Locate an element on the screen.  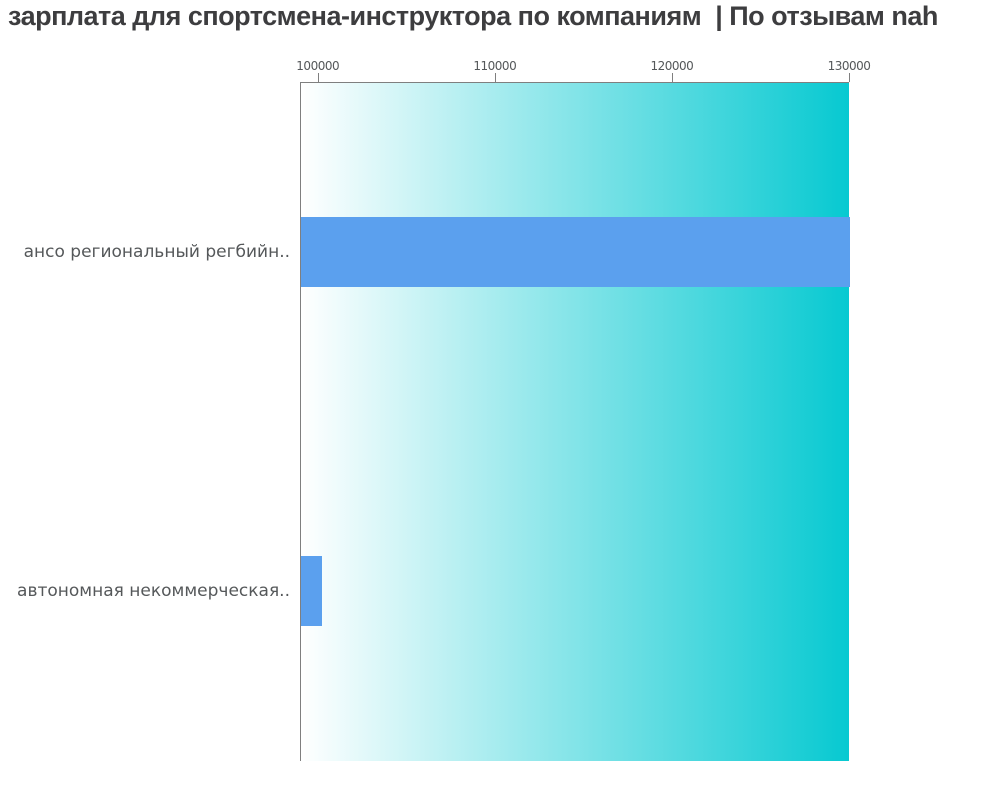
x-tick-label: 110000 is located at coordinates (495, 66).